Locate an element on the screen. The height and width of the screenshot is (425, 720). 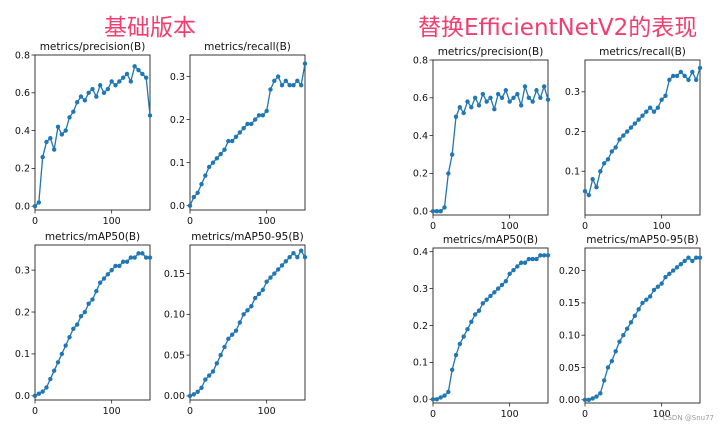
chart-title: metrics/mAP50-95(B) is located at coordinates (642, 240).